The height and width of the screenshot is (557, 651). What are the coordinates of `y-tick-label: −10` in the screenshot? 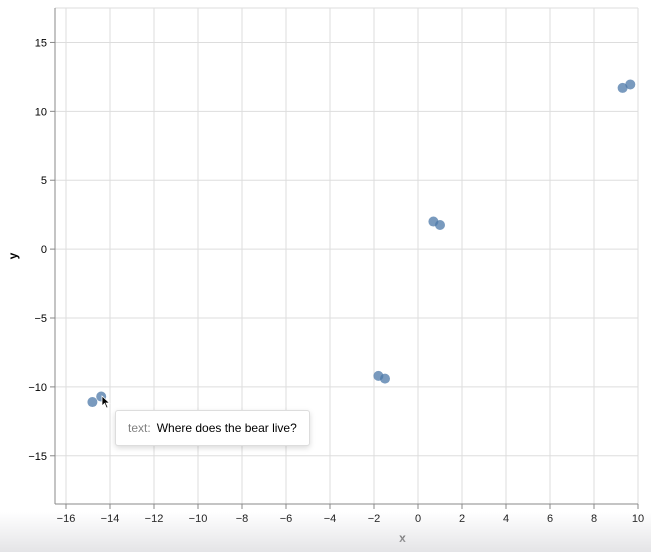 It's located at (37, 388).